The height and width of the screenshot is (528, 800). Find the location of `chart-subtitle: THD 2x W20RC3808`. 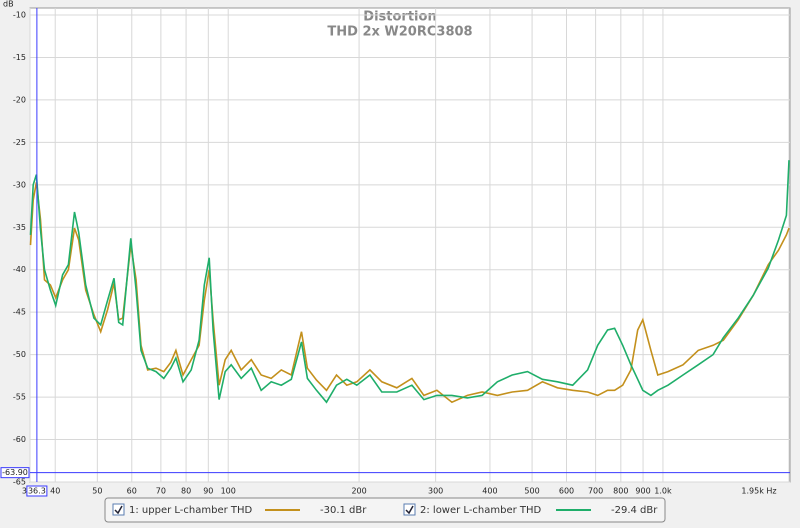

chart-subtitle: THD 2x W20RC3808 is located at coordinates (399, 32).